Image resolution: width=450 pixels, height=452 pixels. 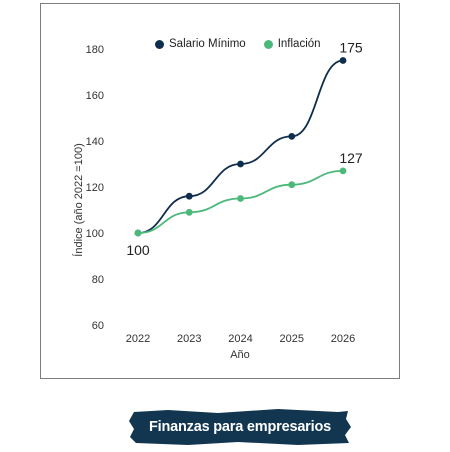 I want to click on legend-item-salario: Salario Mínimo, so click(x=200, y=44).